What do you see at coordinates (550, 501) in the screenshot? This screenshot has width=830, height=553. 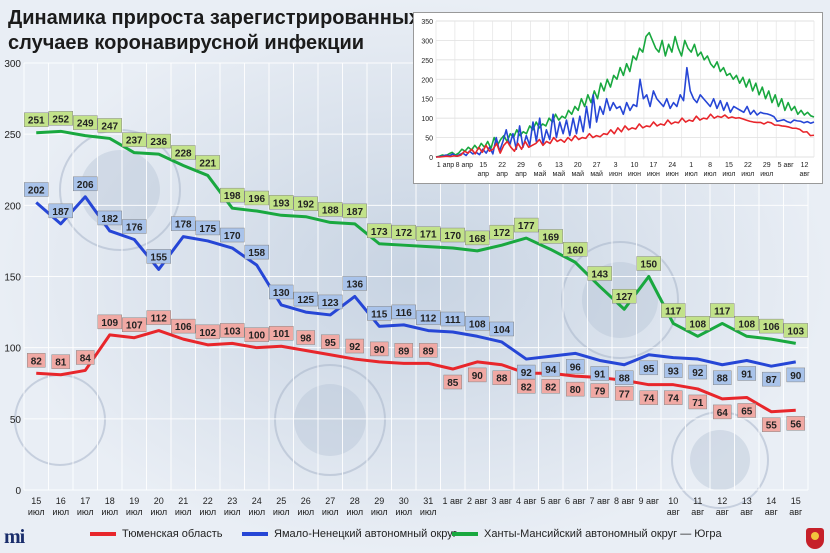 I see `x-tick-label: 5 авг` at bounding box center [550, 501].